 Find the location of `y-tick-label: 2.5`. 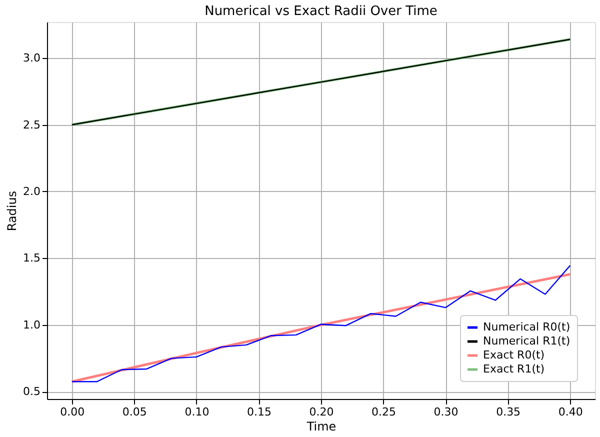

y-tick-label: 2.5 is located at coordinates (31, 125).